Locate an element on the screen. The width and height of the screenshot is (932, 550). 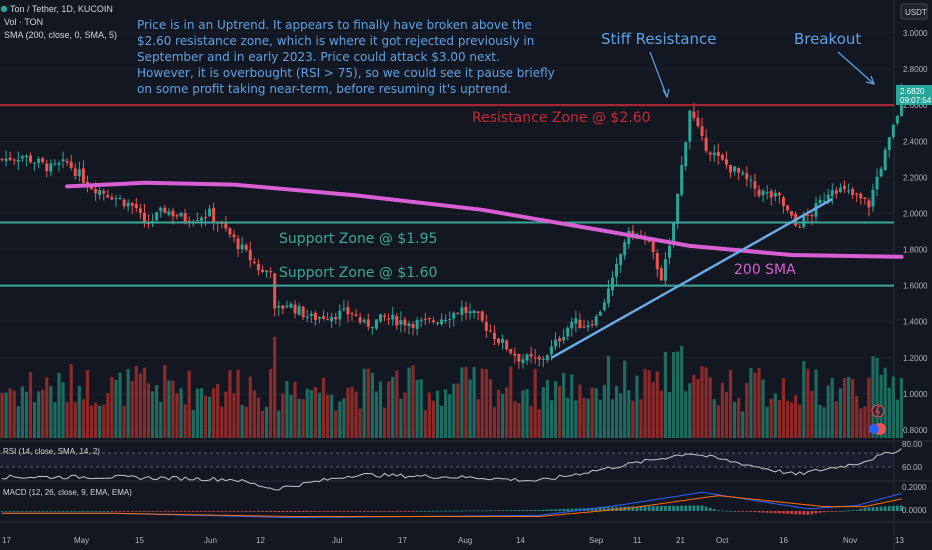
symbol-title: Ton / Tether, 1D, KUCOIN is located at coordinates (61, 9).